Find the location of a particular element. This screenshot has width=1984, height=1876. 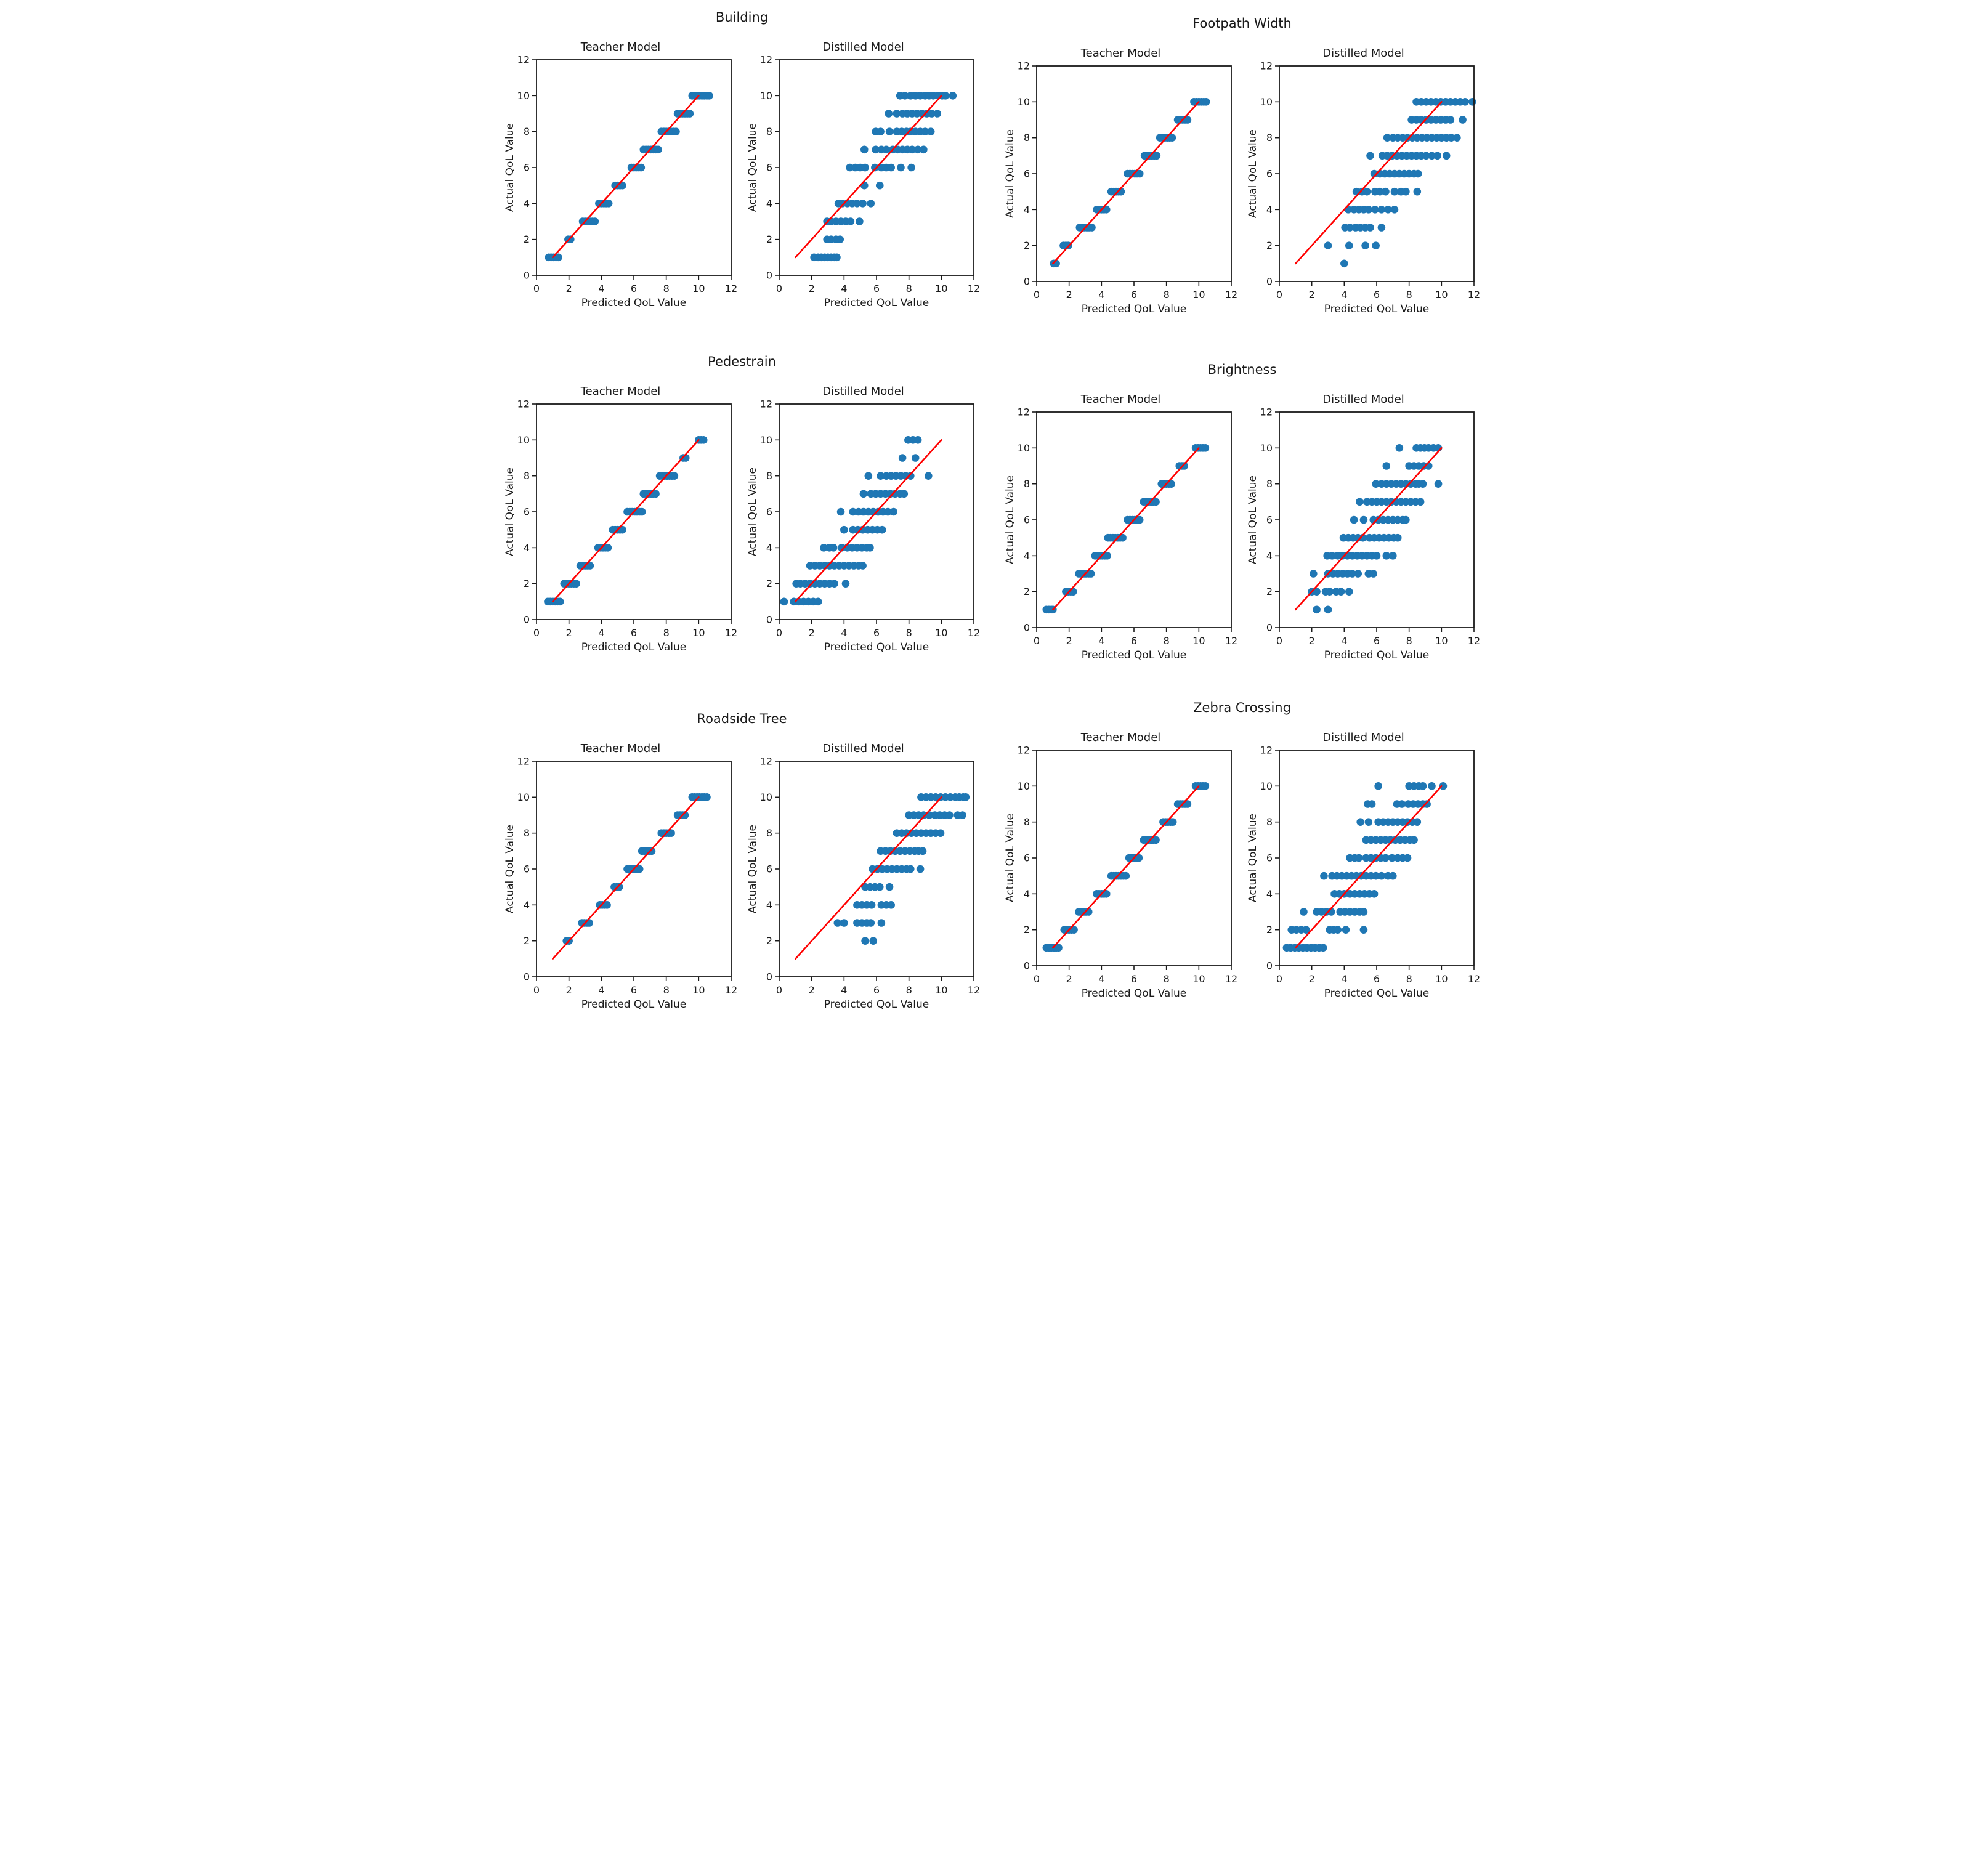

group-title-pedestrain: Pedestrain is located at coordinates (742, 361).